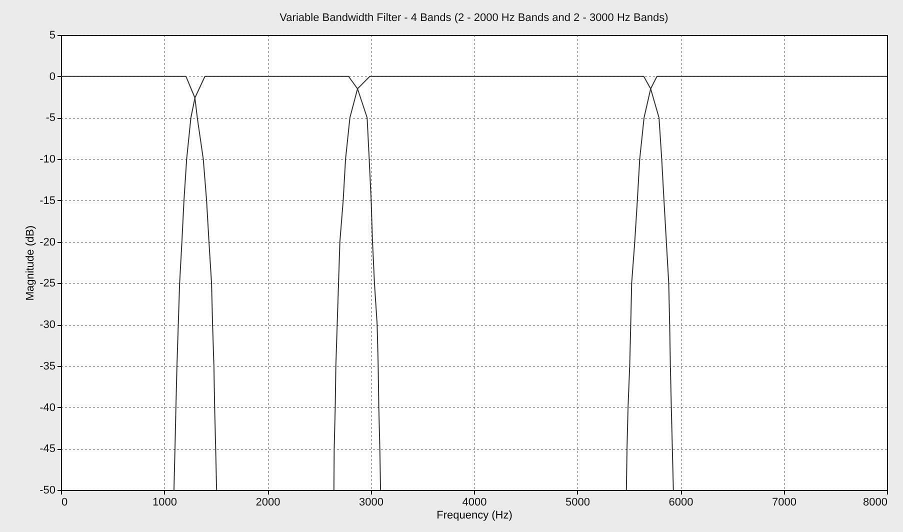 This screenshot has height=532, width=903. What do you see at coordinates (48, 242) in the screenshot?
I see `y-tick-label: -20` at bounding box center [48, 242].